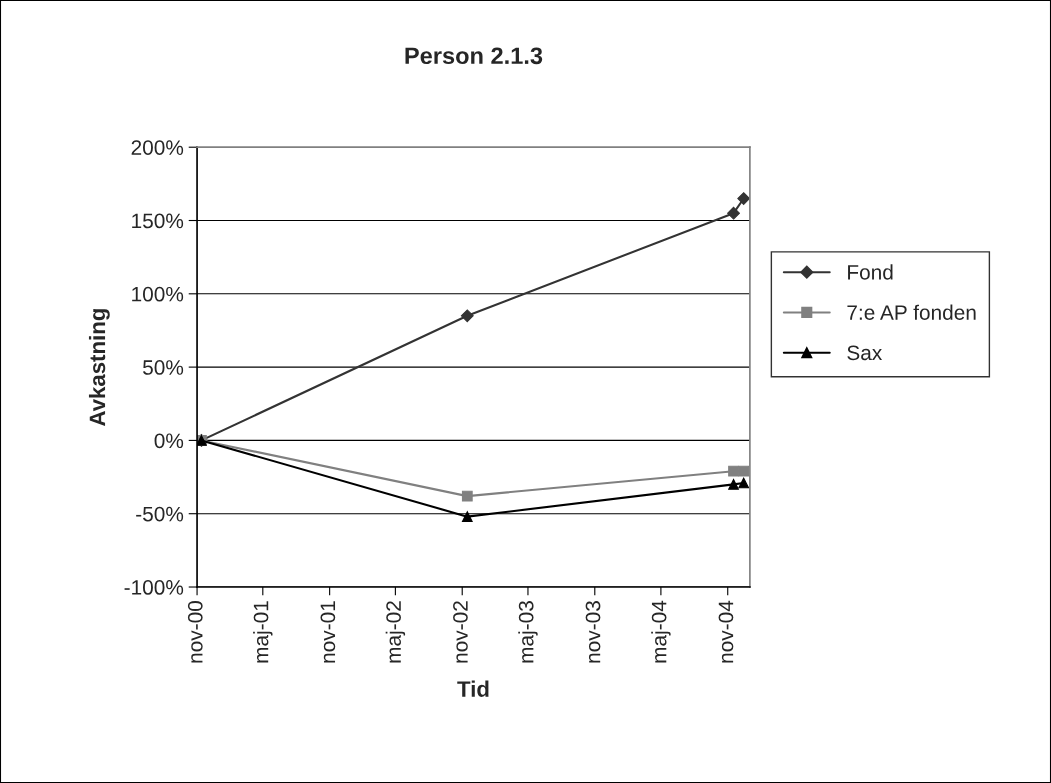 This screenshot has height=783, width=1051. I want to click on x-tick-label: maj-04, so click(661, 631).